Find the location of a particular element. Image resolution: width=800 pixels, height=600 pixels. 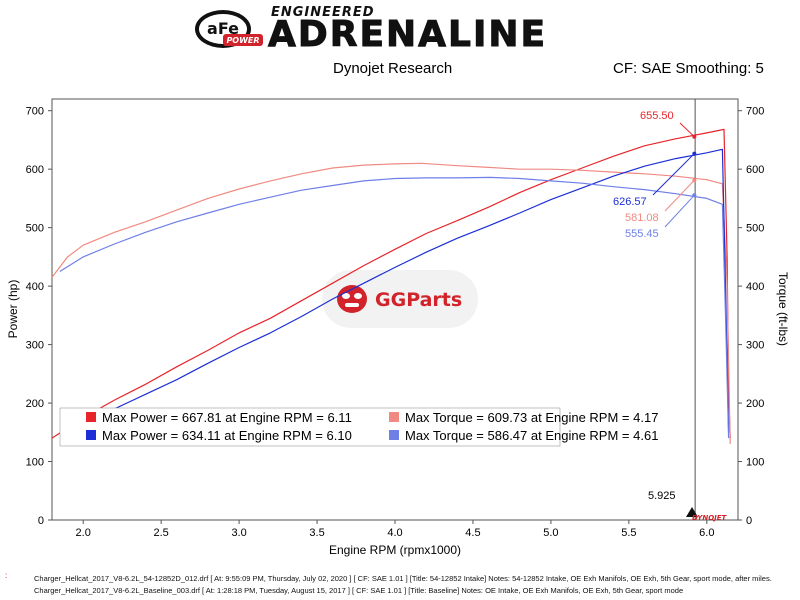

annotation-label: 581.08 is located at coordinates (642, 218).